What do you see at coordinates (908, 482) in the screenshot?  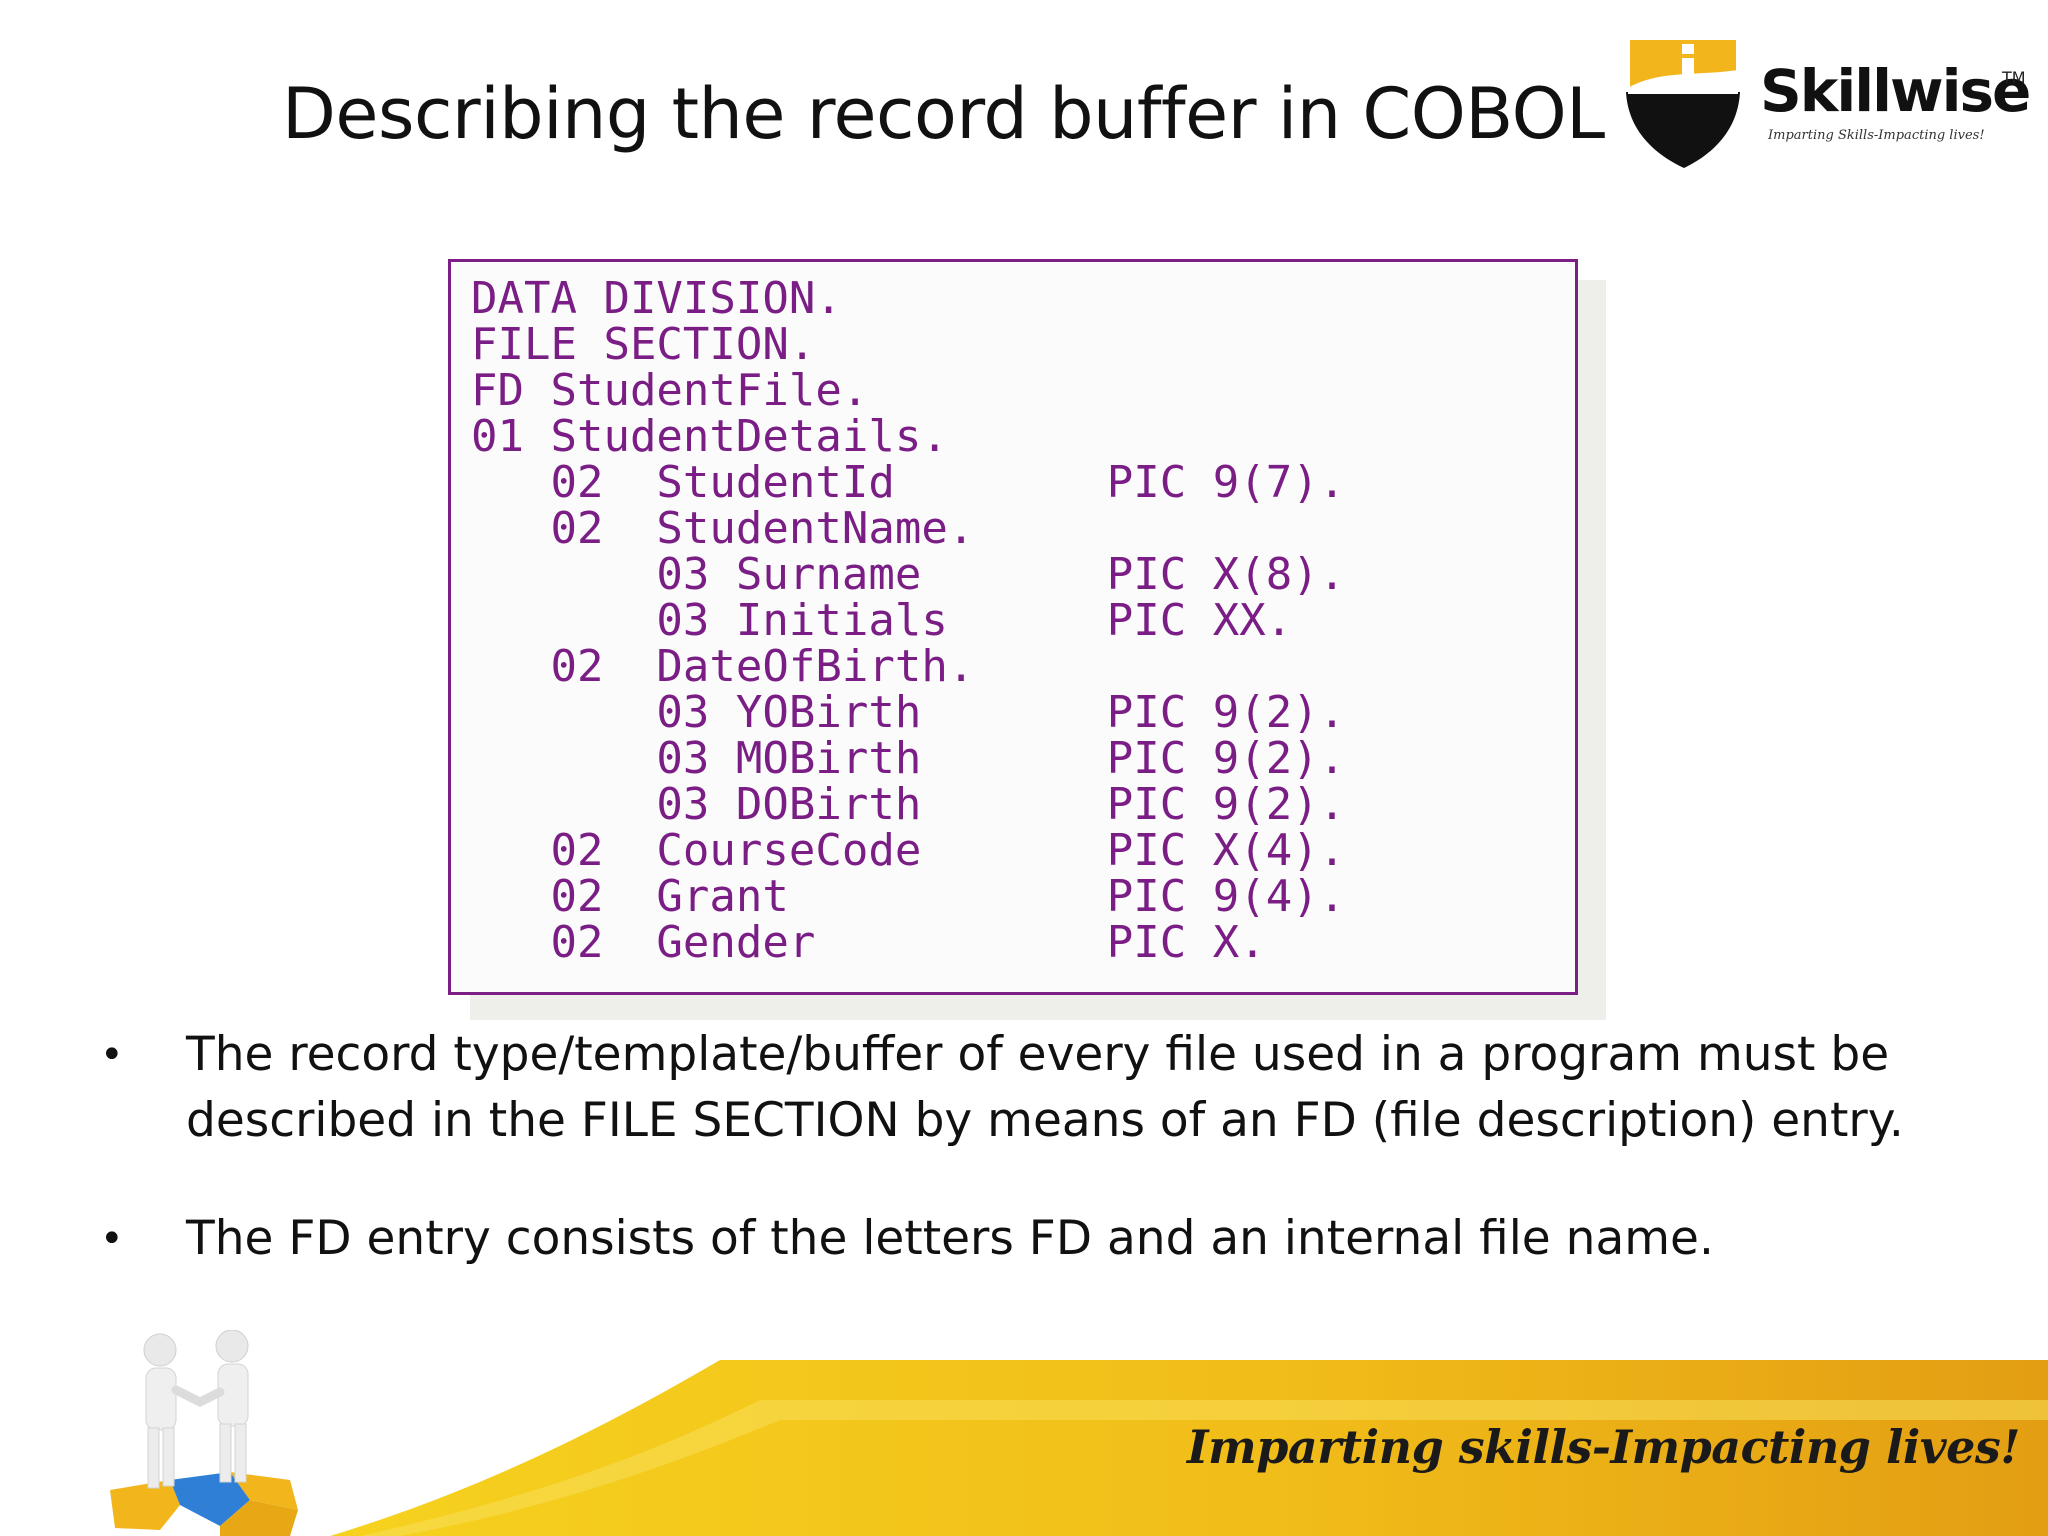 I see `code-line: 02 StudentId PIC 9(7).` at bounding box center [908, 482].